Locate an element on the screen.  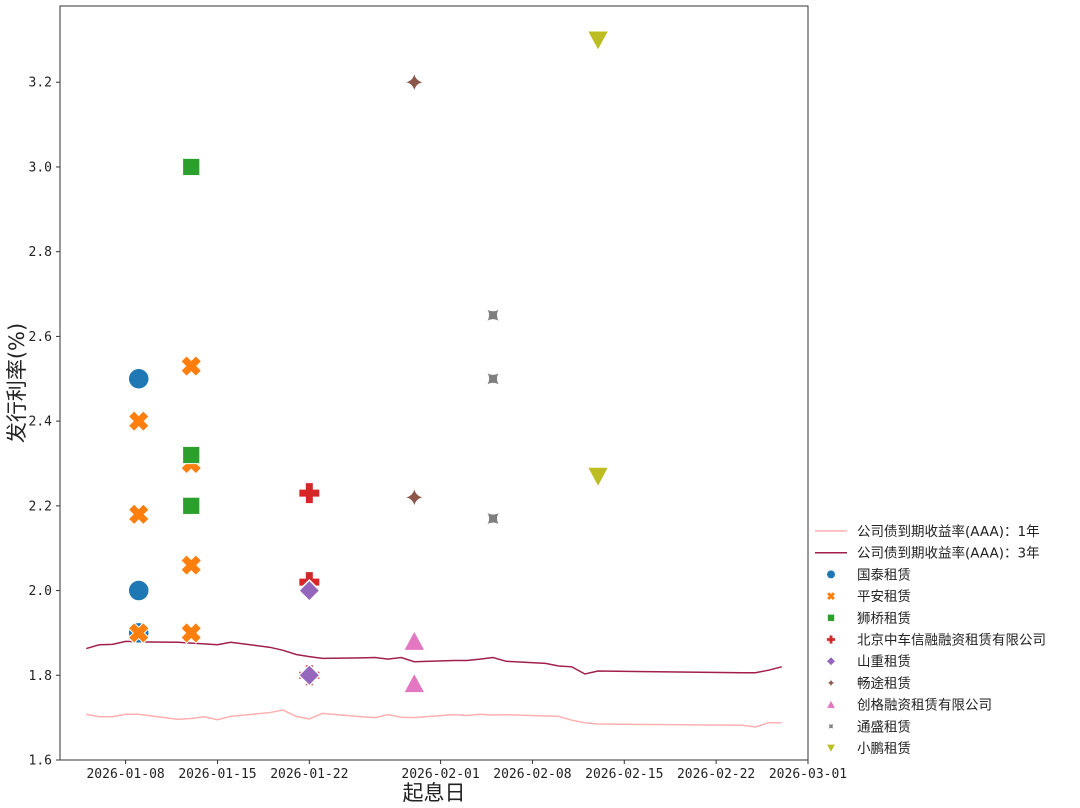
x-tick-label-5: 2026-02-08 is located at coordinates (532, 774).